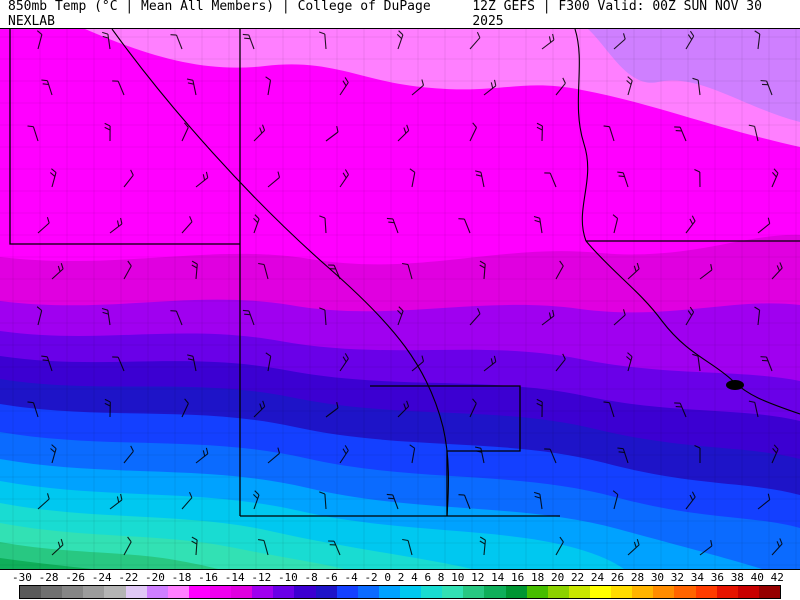  I want to click on colorbar-tick: -14, so click(234, 577).